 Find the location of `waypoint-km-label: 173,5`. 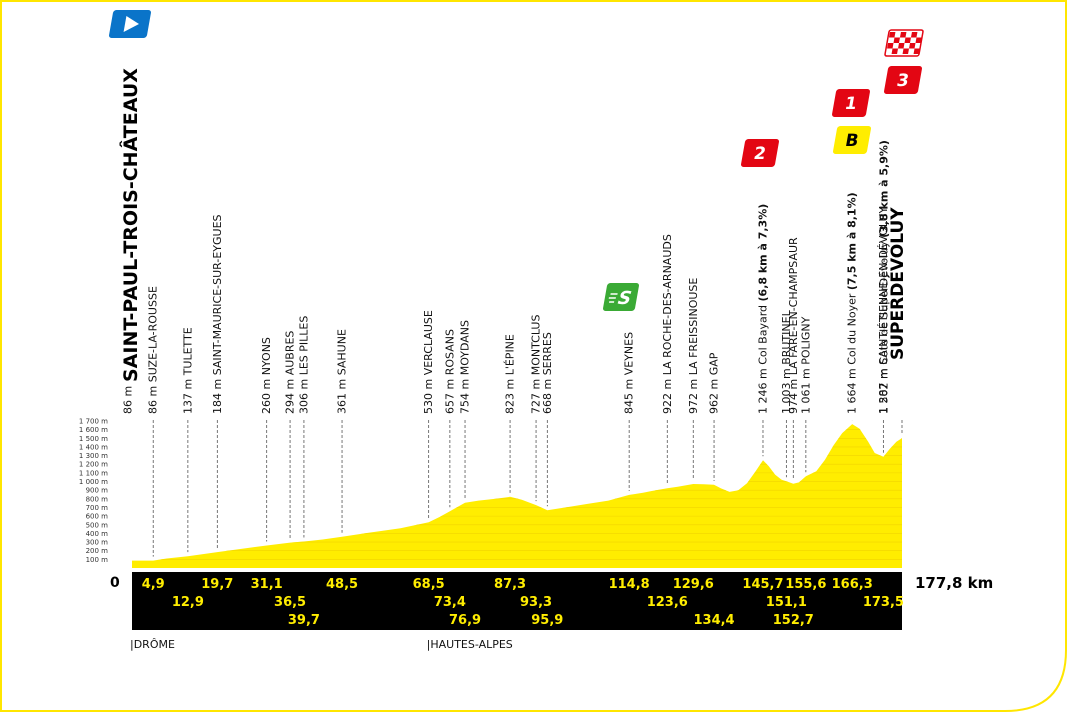

waypoint-km-label: 173,5 is located at coordinates (883, 602).